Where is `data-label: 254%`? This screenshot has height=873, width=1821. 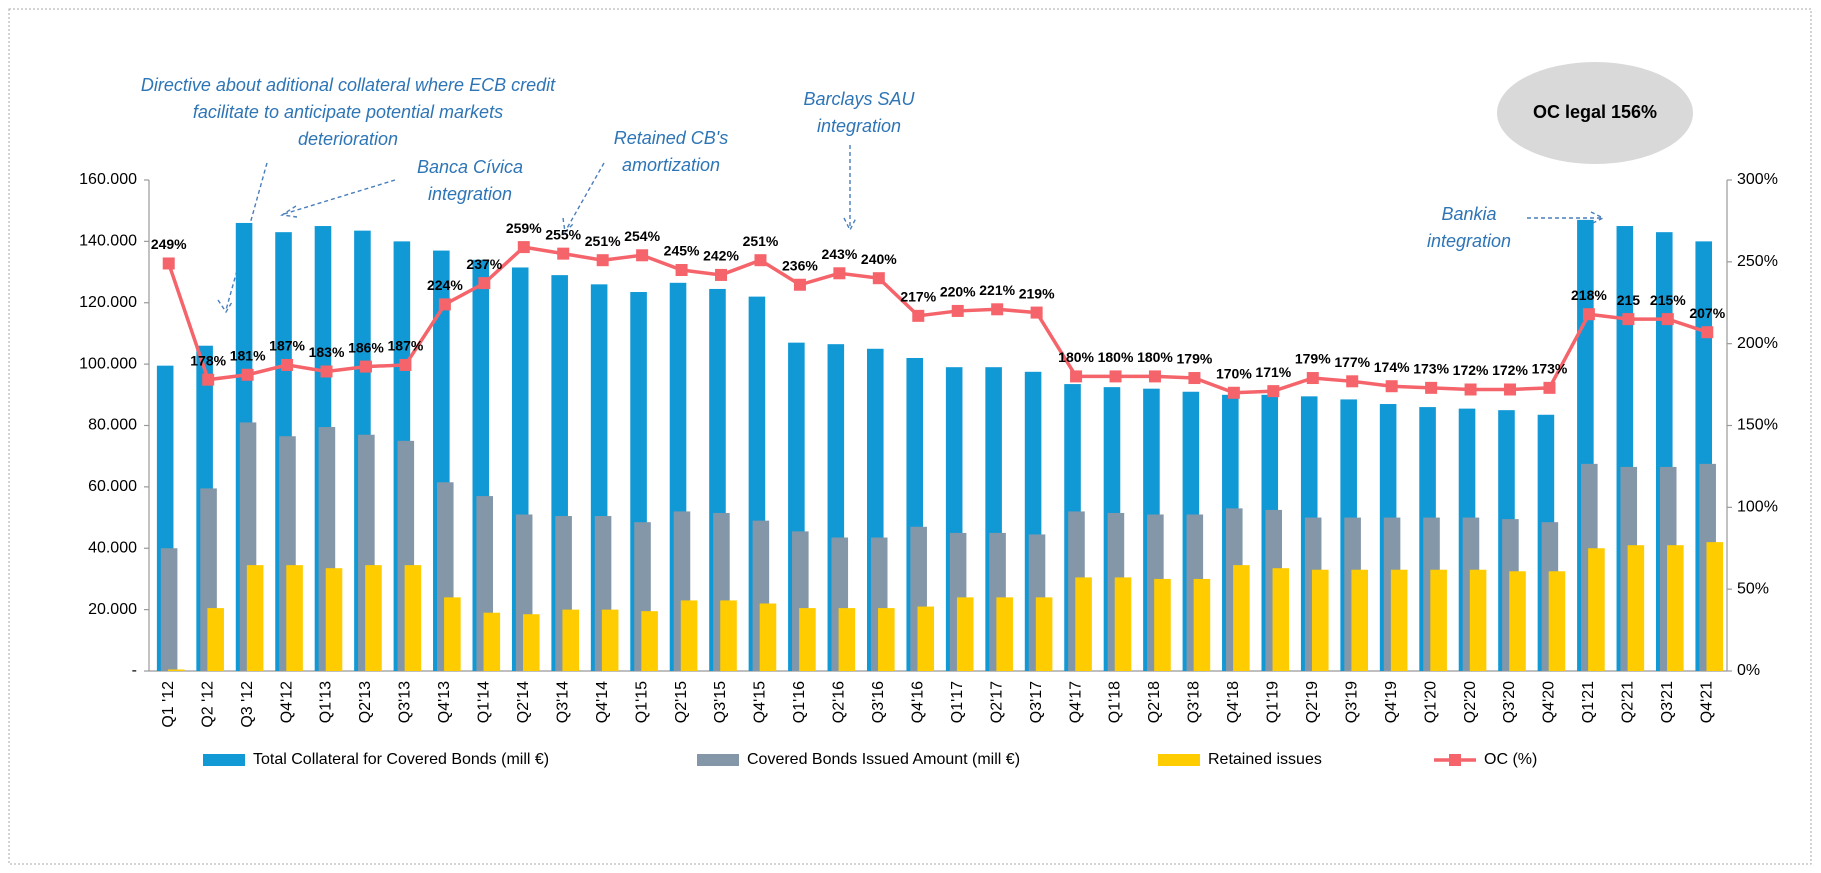
data-label: 254% is located at coordinates (642, 236).